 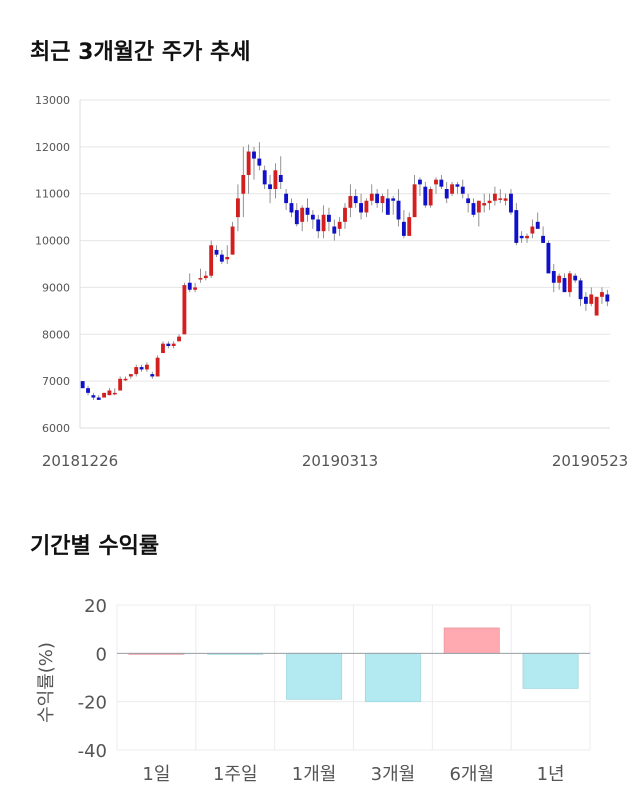 I want to click on y-tick-label: 13000, so click(x=52, y=100).